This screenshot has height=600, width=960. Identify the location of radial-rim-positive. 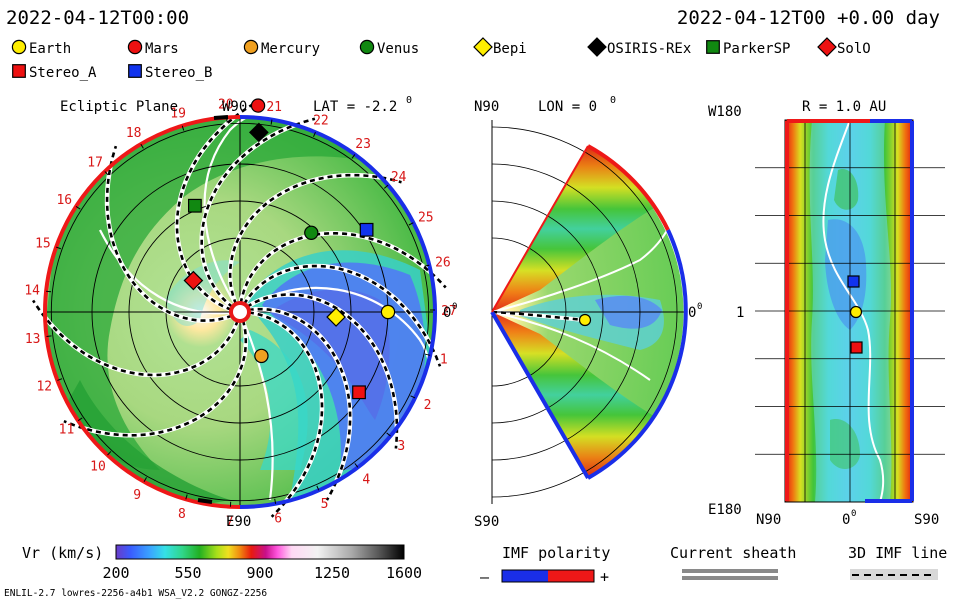
(889, 311).